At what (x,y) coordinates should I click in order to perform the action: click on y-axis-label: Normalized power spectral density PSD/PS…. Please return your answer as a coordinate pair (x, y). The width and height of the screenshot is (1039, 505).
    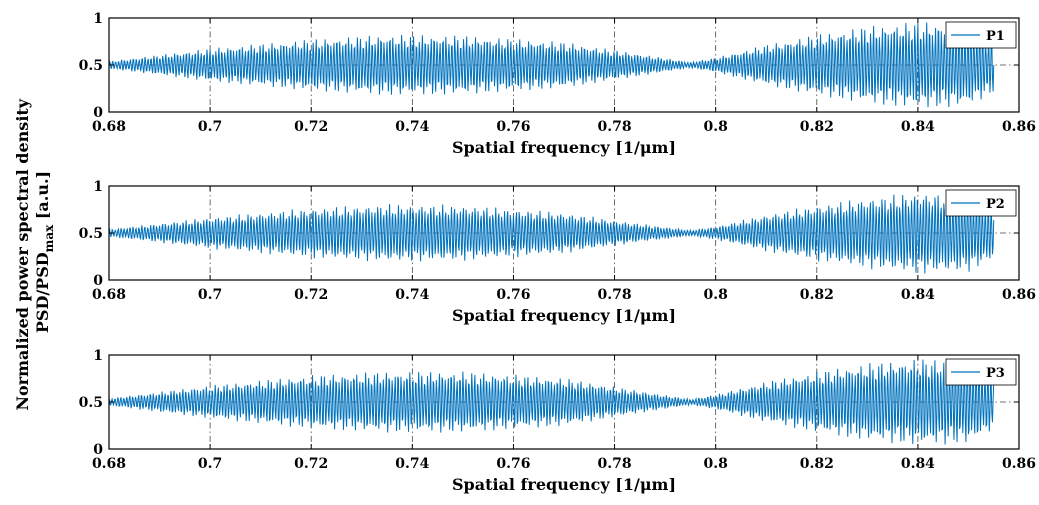
    Looking at the image, I should click on (34, 251).